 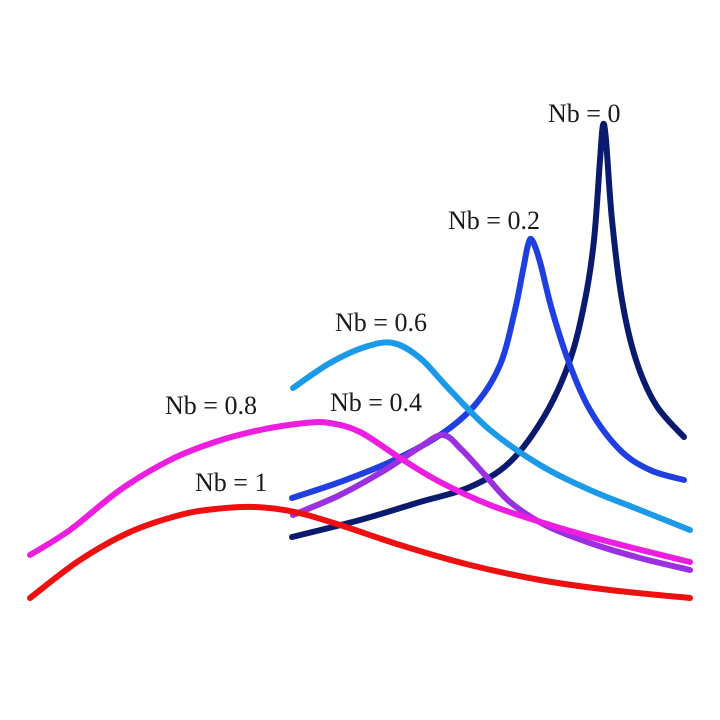 What do you see at coordinates (376, 402) in the screenshot?
I see `series-label-nb-0-4: Nb = 0.4` at bounding box center [376, 402].